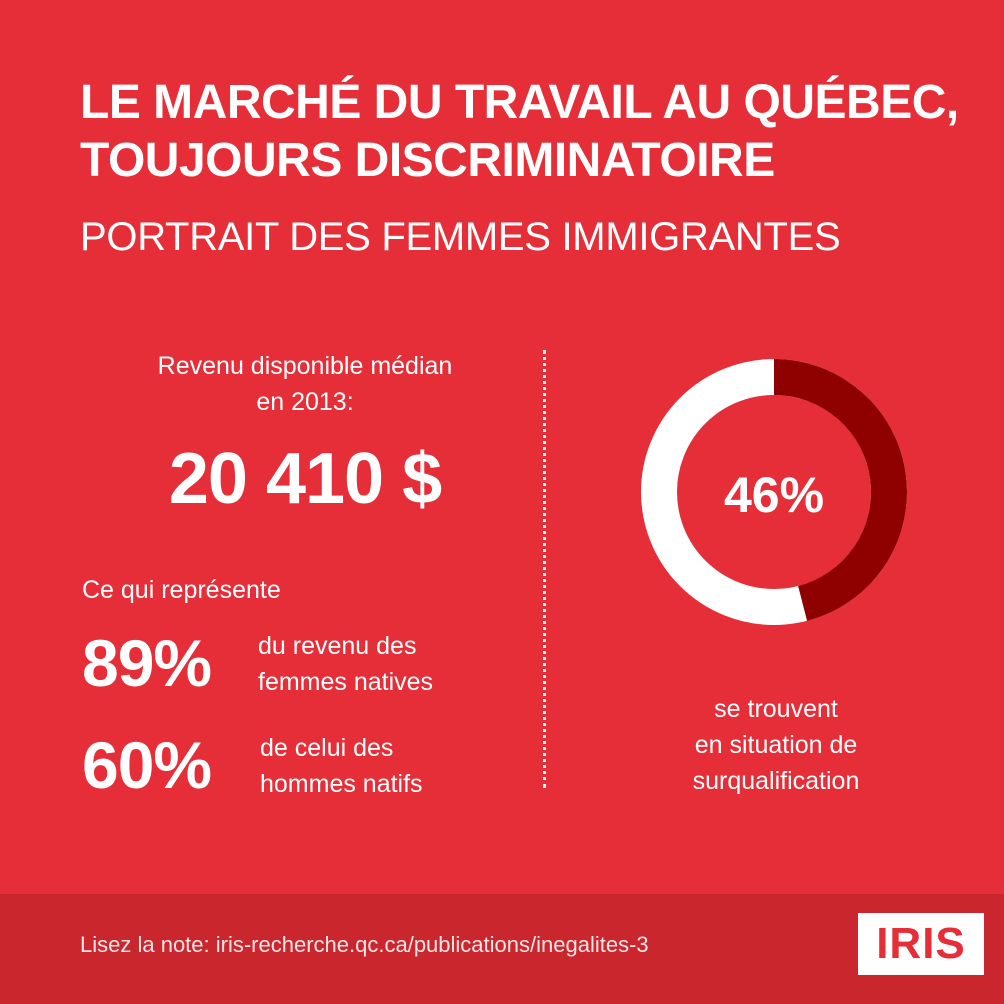  What do you see at coordinates (921, 944) in the screenshot?
I see `iris-logo: IRIS` at bounding box center [921, 944].